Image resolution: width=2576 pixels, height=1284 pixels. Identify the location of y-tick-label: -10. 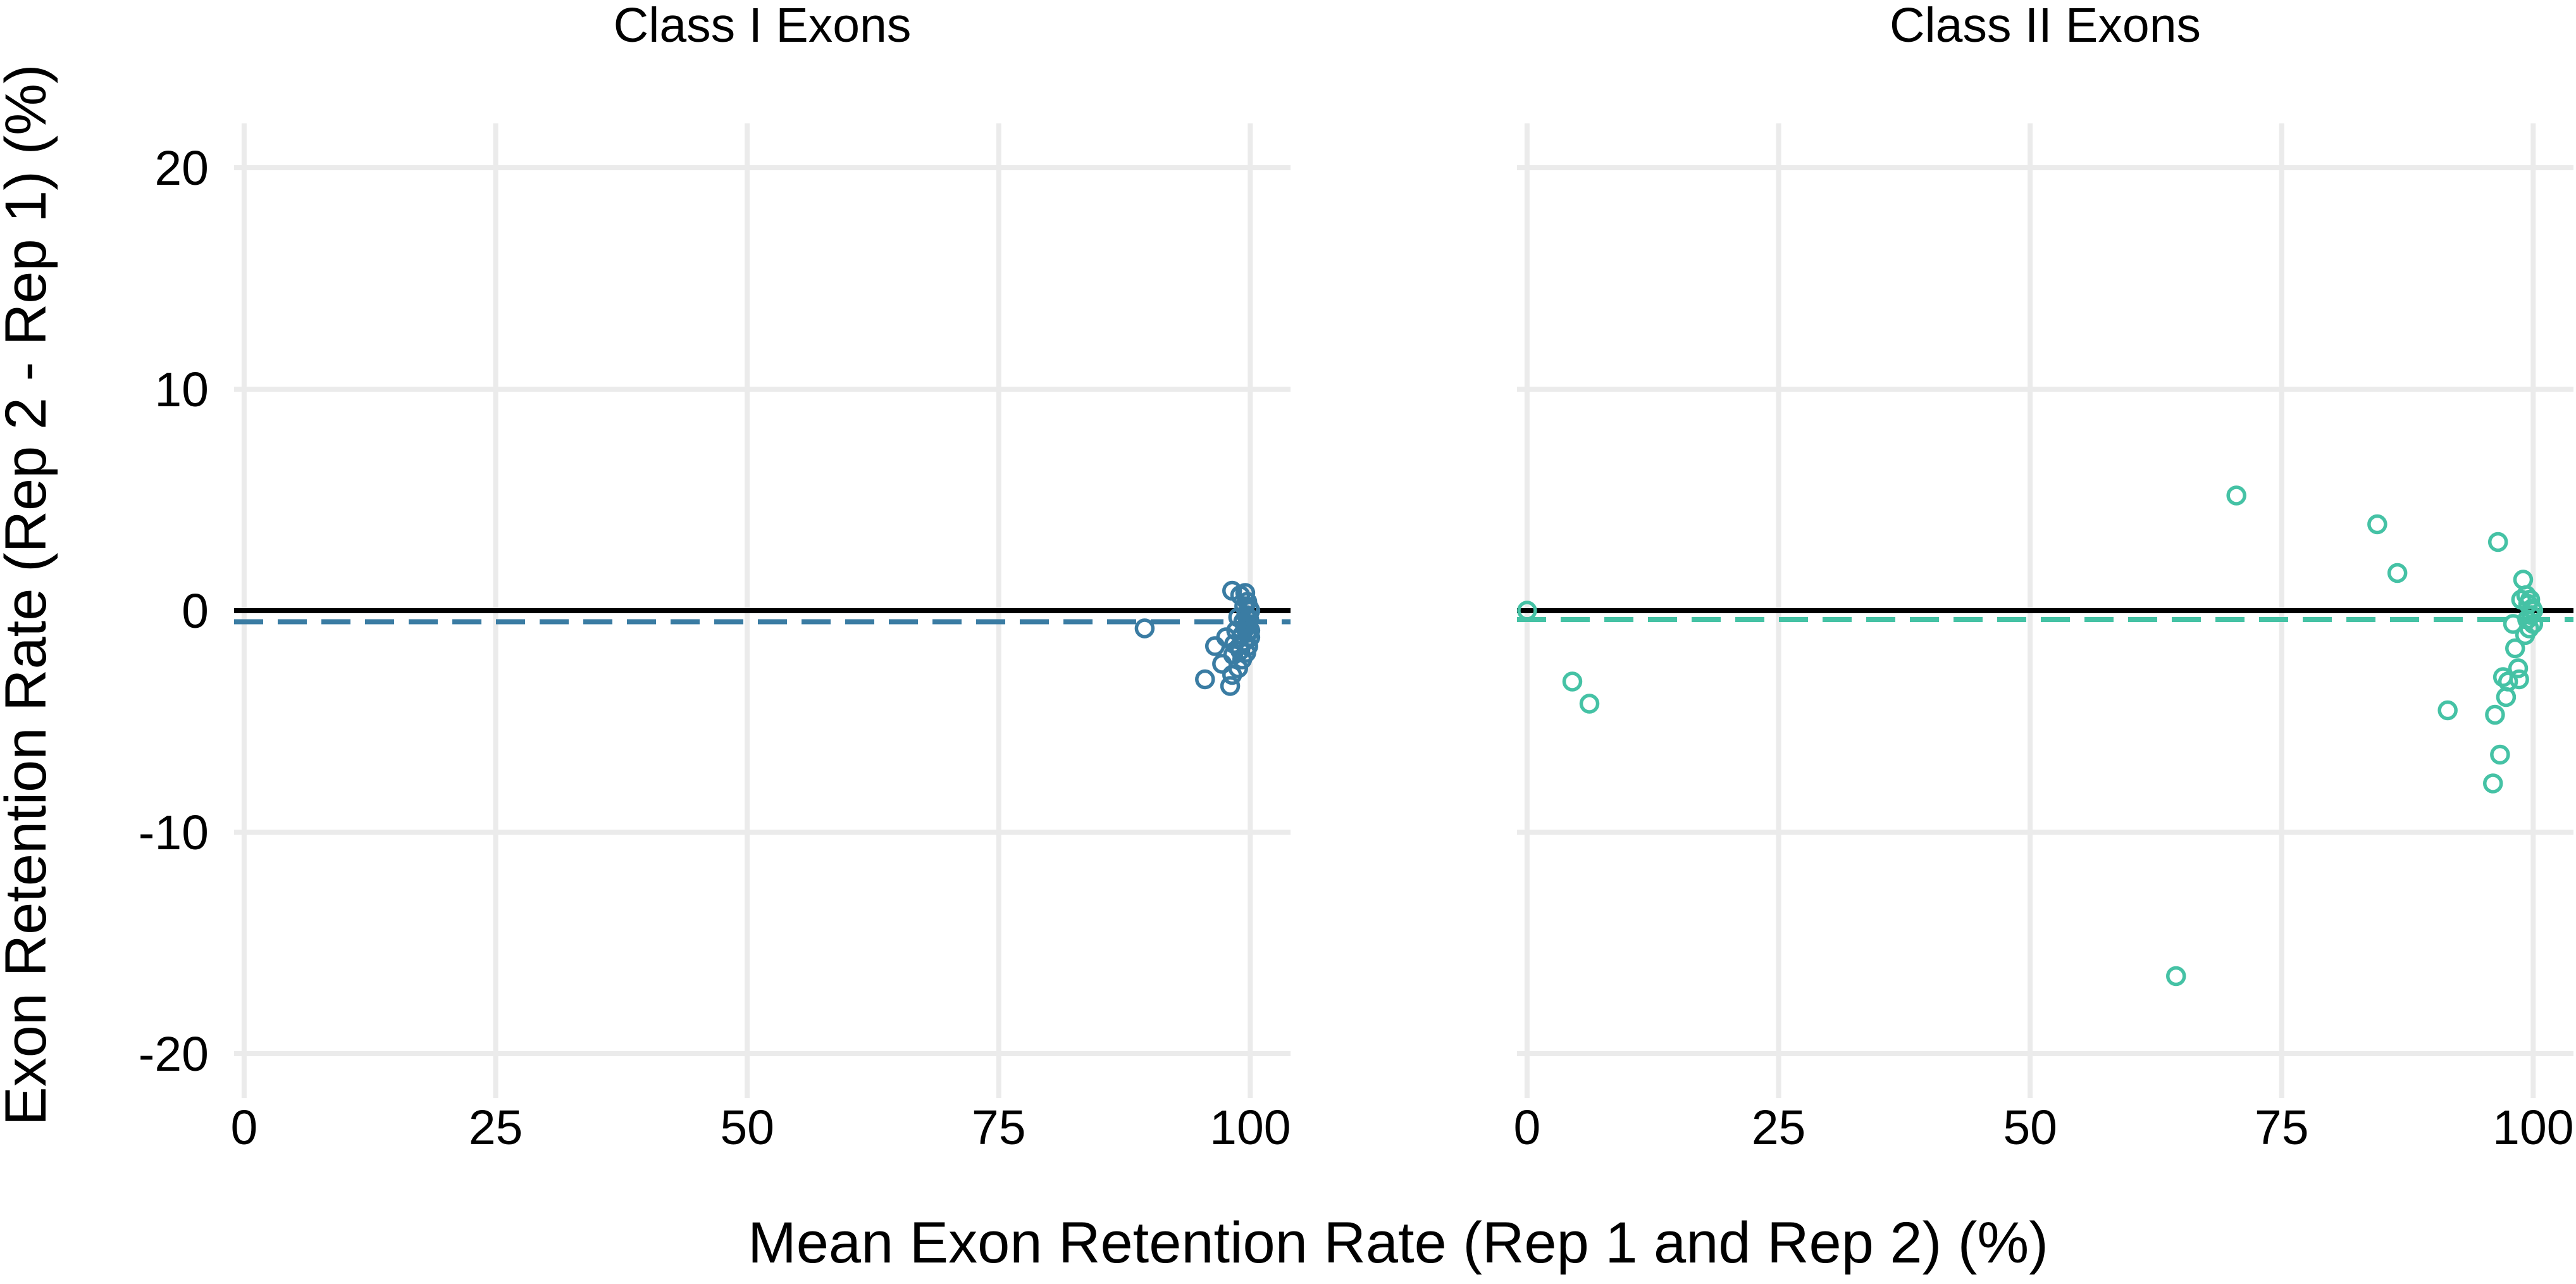
(174, 833).